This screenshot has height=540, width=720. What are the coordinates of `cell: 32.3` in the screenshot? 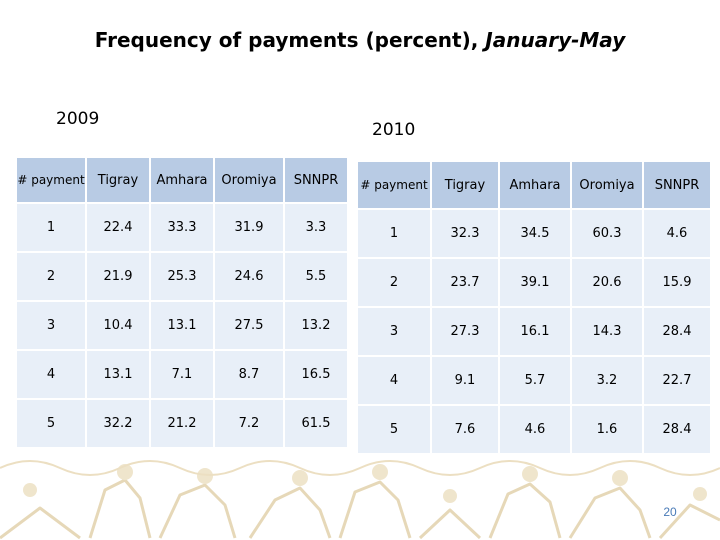 It's located at (465, 233).